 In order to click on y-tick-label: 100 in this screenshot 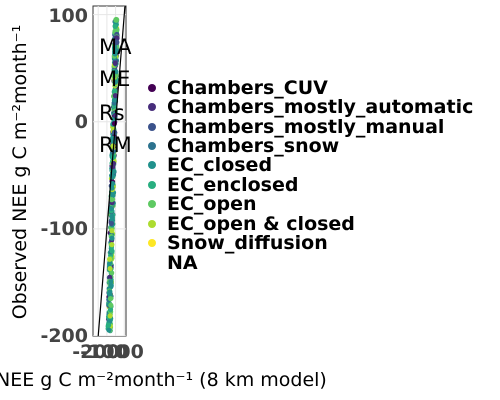, I will do `click(68, 16)`.